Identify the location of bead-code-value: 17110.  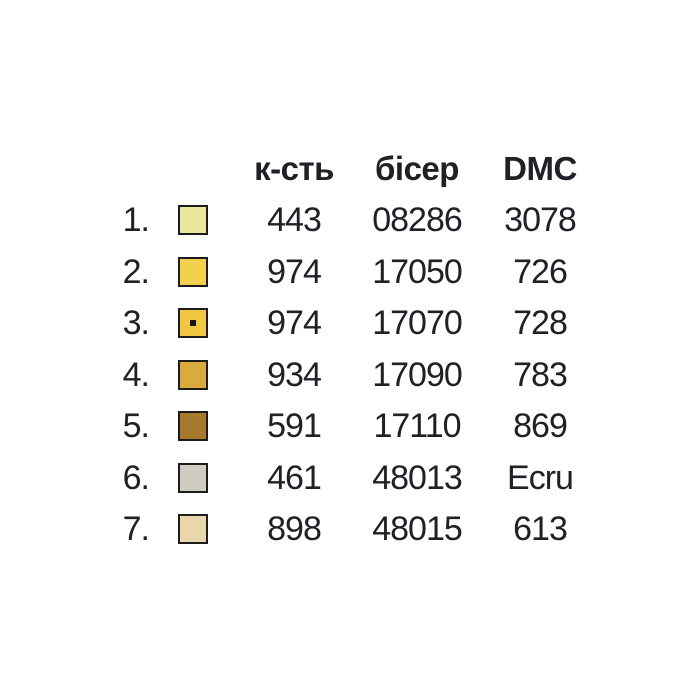
(417, 426).